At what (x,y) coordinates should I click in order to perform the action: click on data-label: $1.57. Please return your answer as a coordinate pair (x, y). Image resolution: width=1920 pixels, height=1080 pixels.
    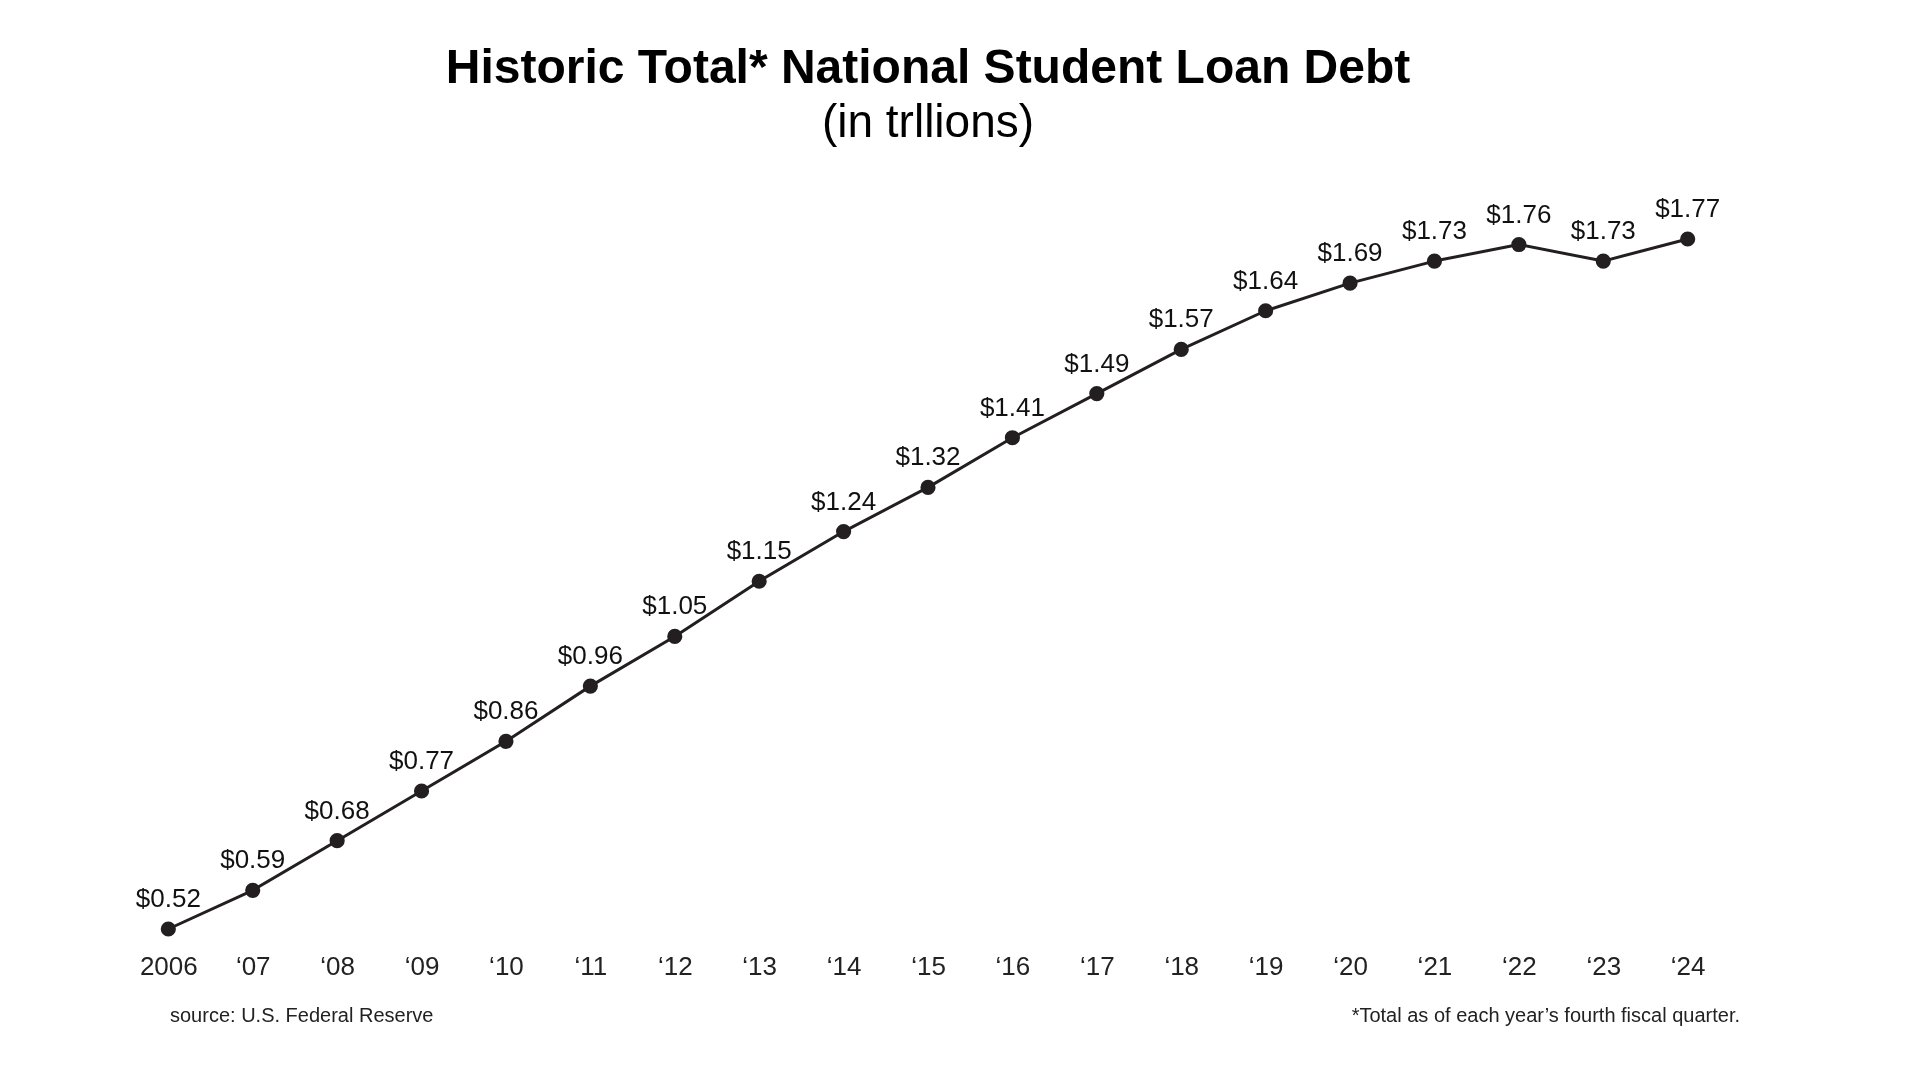
    Looking at the image, I should click on (1181, 318).